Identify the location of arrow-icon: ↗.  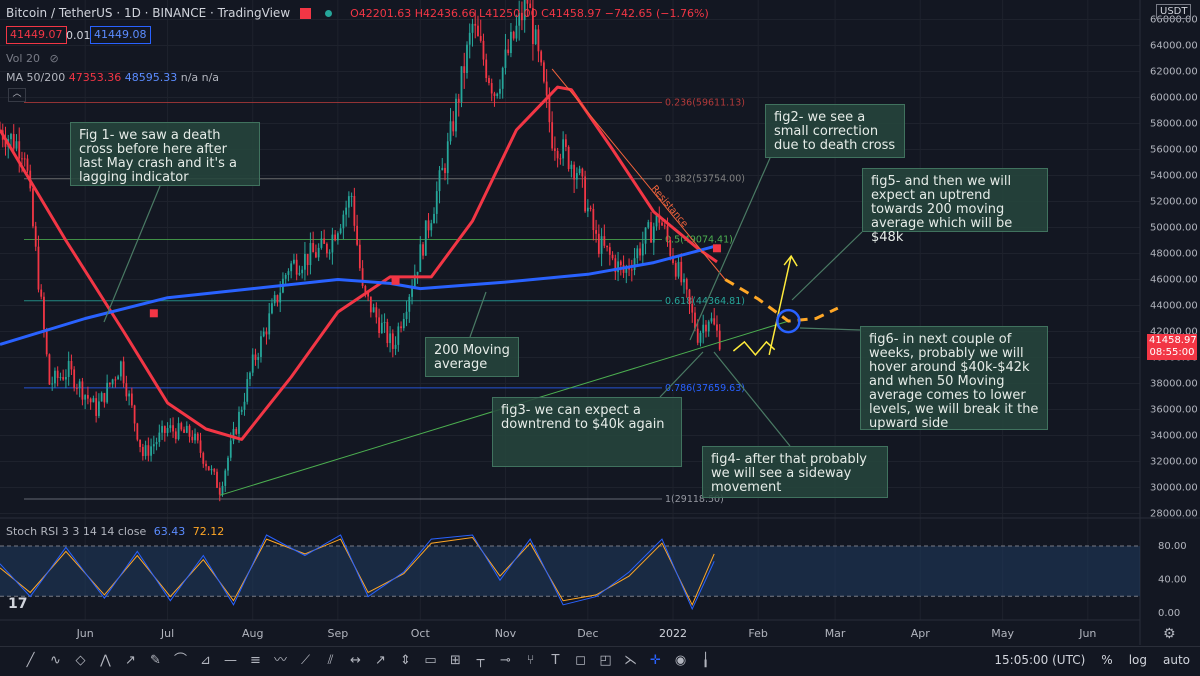
(380, 660).